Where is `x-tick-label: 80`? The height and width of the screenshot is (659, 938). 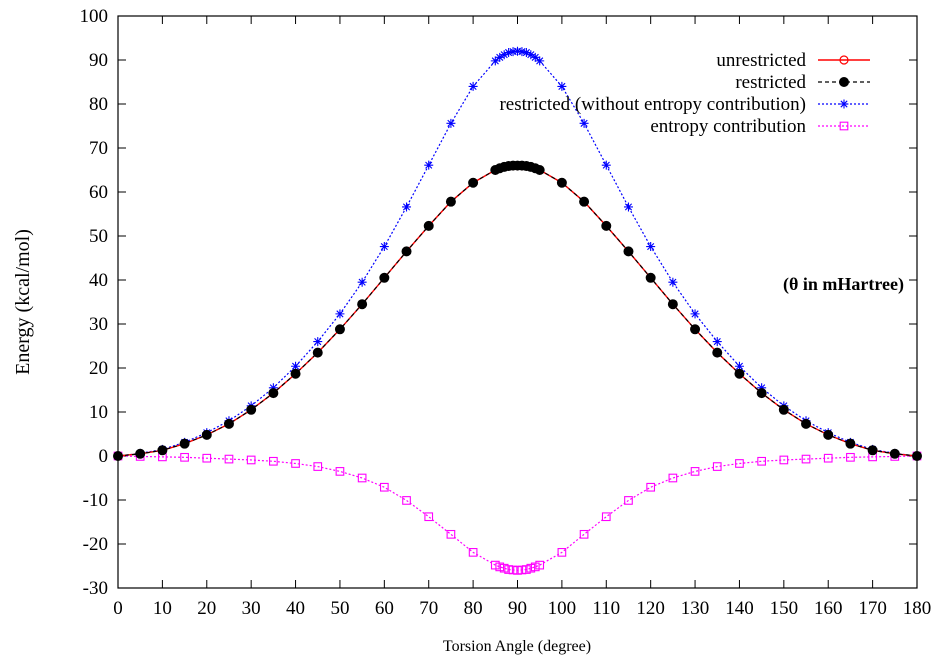
x-tick-label: 80 is located at coordinates (473, 608).